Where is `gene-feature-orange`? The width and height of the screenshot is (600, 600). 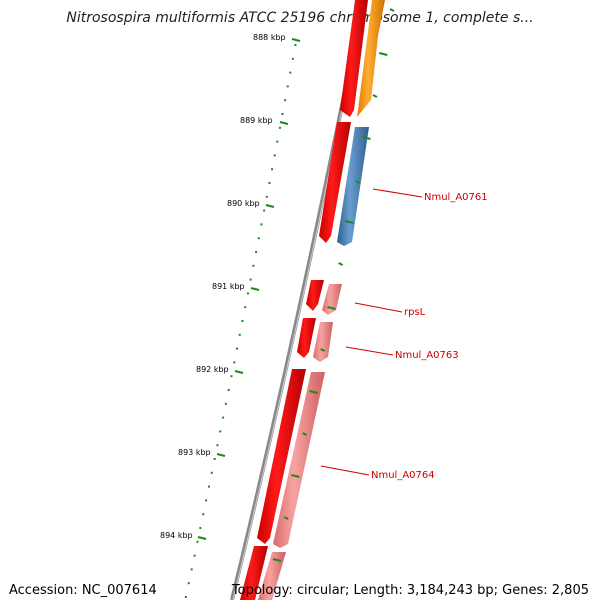
gene-feature-orange is located at coordinates (371, 58).